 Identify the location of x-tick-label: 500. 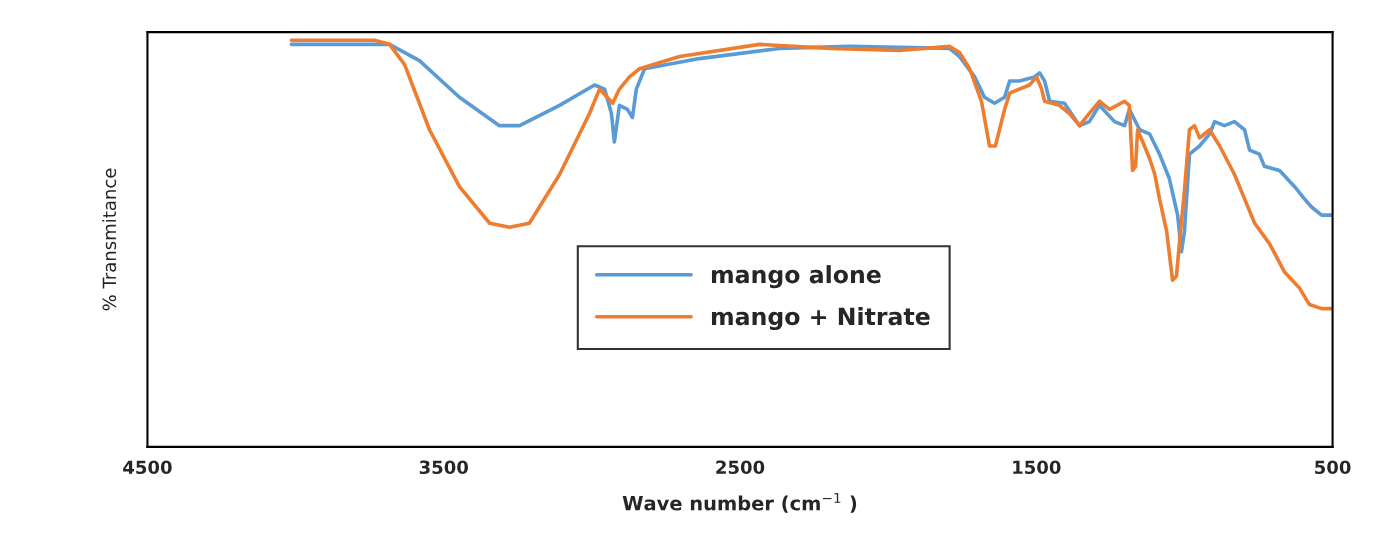
(1333, 467).